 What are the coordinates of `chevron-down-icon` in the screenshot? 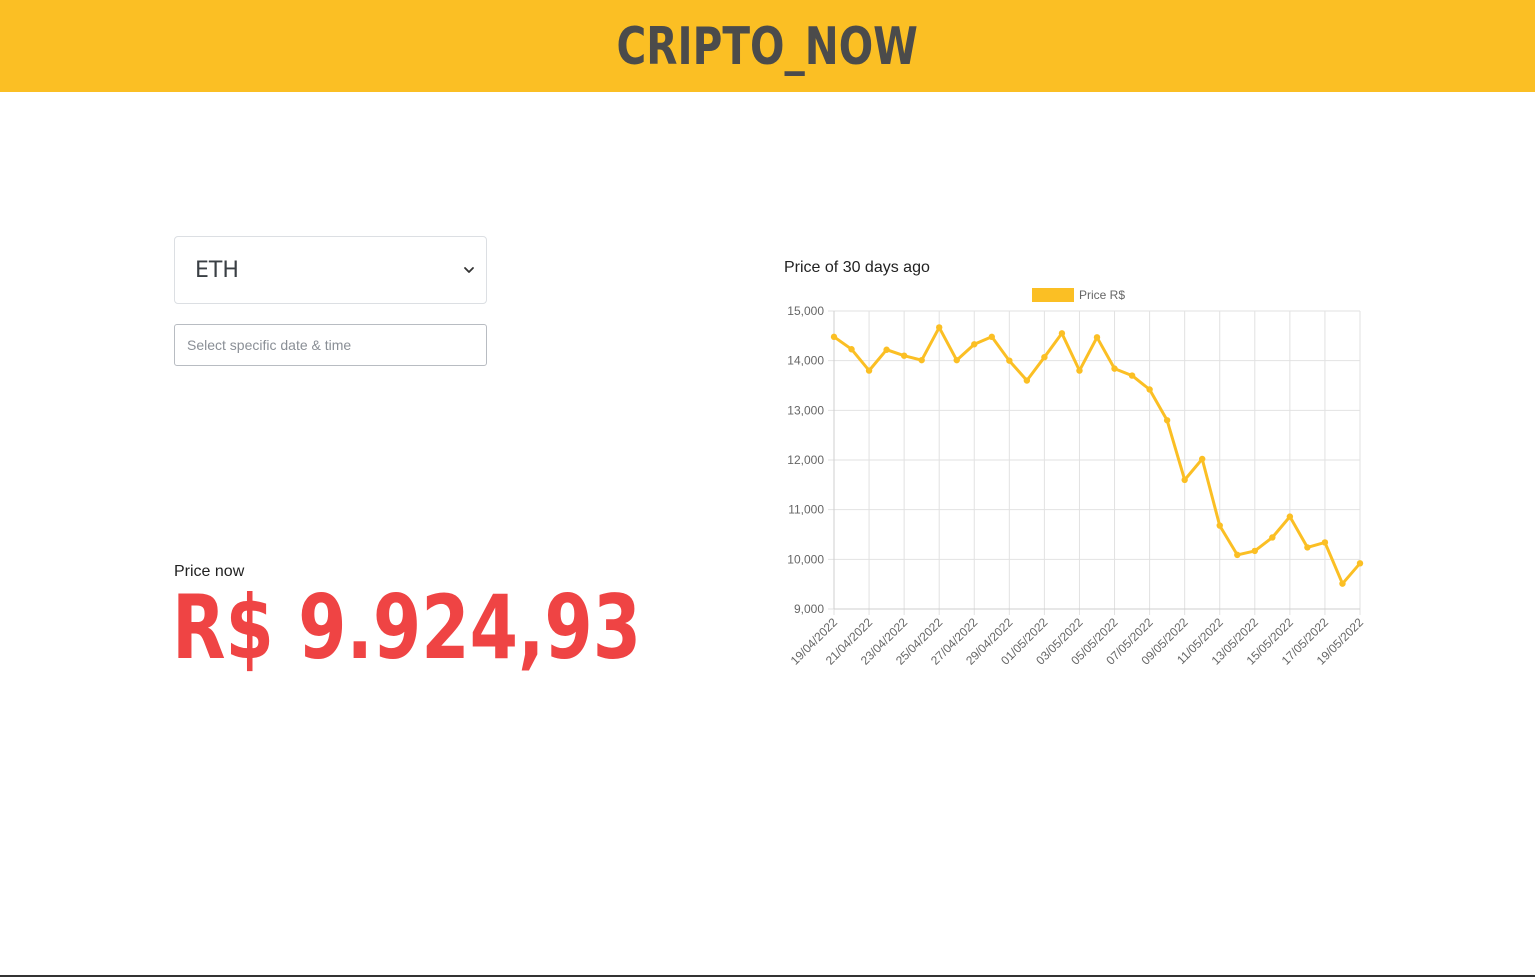 It's located at (469, 270).